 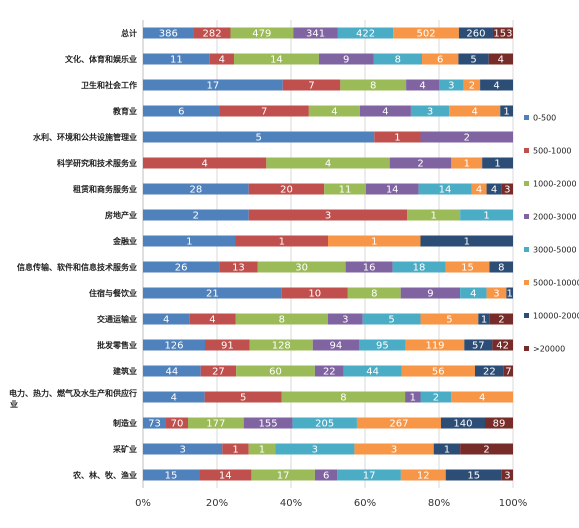 I want to click on data-label: 22, so click(x=489, y=372).